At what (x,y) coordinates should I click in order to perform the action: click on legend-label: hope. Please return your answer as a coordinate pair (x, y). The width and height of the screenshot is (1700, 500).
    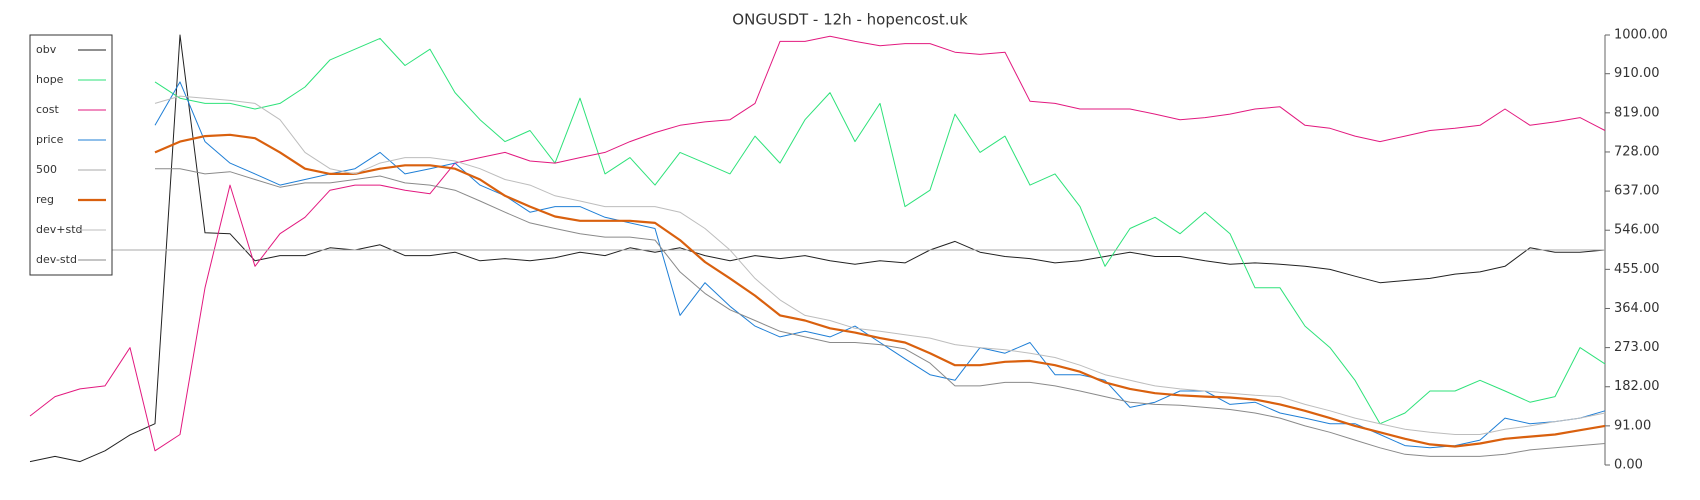
    Looking at the image, I should click on (50, 79).